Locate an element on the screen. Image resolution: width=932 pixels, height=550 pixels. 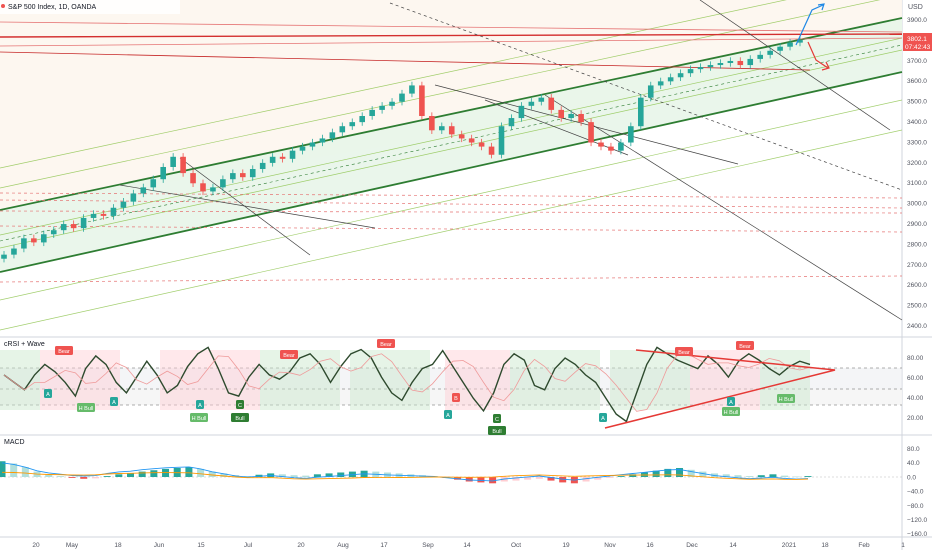
price-tick-label: 3300.0 is located at coordinates (917, 142).